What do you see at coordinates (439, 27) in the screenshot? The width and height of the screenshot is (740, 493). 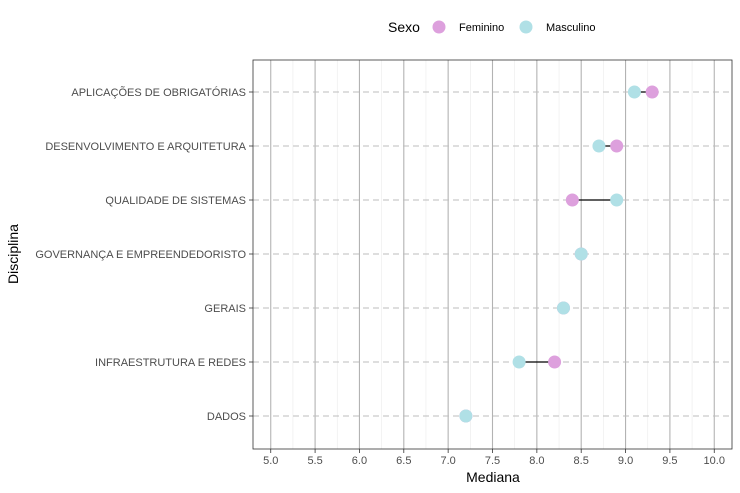 I see `legend-key-feminino` at bounding box center [439, 27].